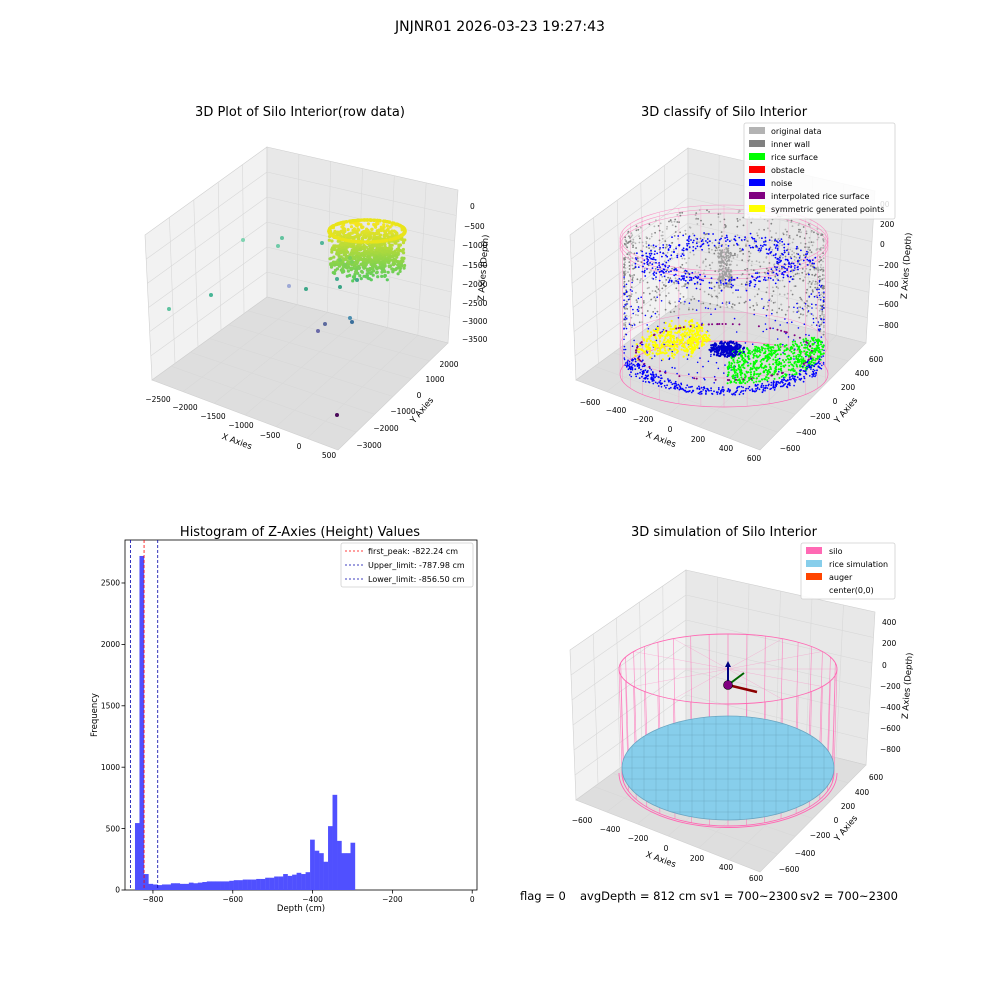 Image resolution: width=1000 pixels, height=1000 pixels. Describe the element at coordinates (312, 899) in the screenshot. I see `histogram-x-tick-label: −400` at that location.